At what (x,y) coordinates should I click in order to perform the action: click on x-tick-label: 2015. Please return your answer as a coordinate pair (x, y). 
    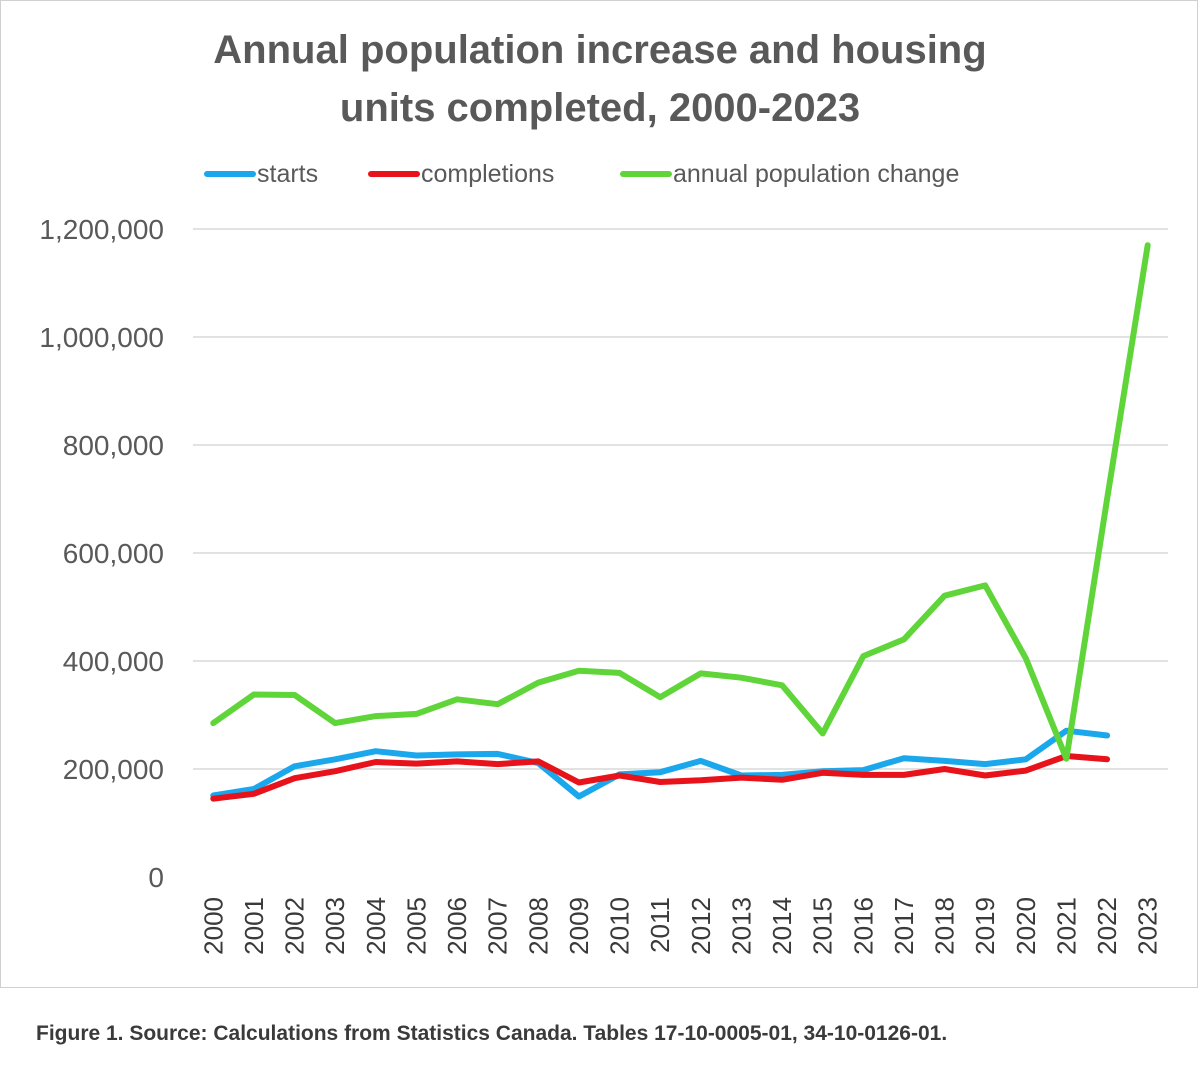
    Looking at the image, I should click on (823, 926).